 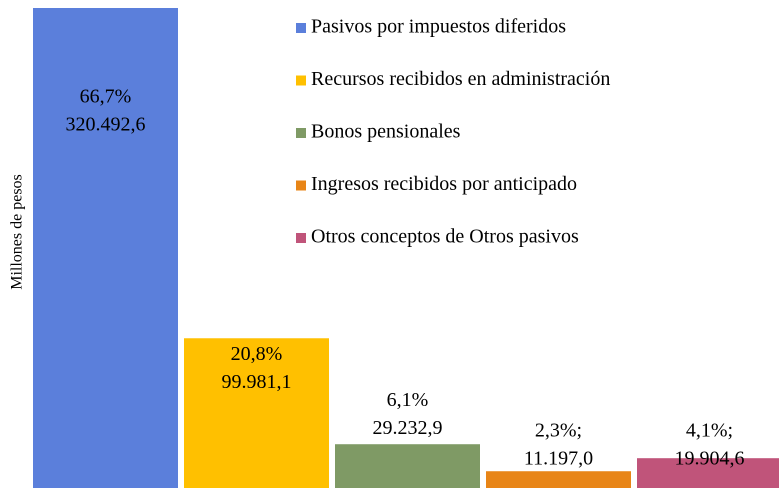 I want to click on value-label: 11.197,0, so click(x=558, y=459).